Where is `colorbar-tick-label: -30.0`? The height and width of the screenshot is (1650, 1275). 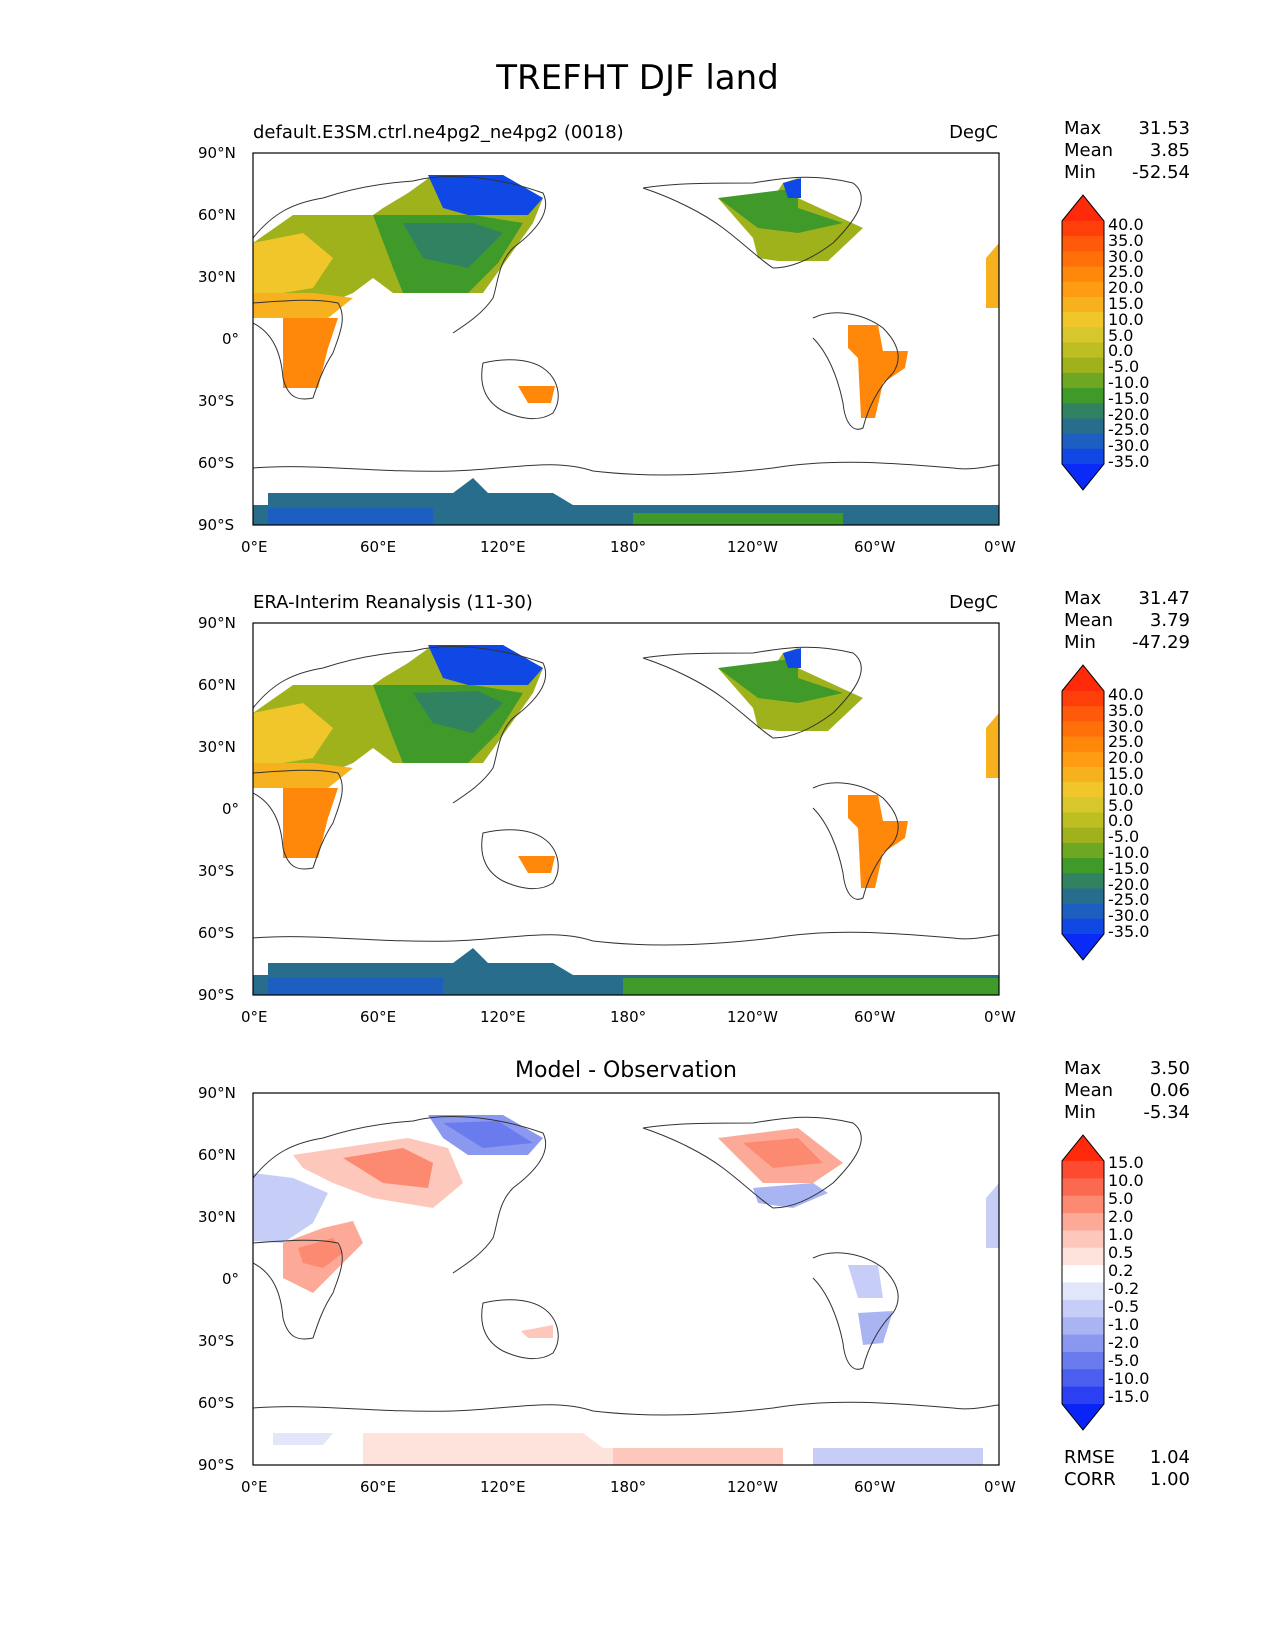 colorbar-tick-label: -30.0 is located at coordinates (1129, 446).